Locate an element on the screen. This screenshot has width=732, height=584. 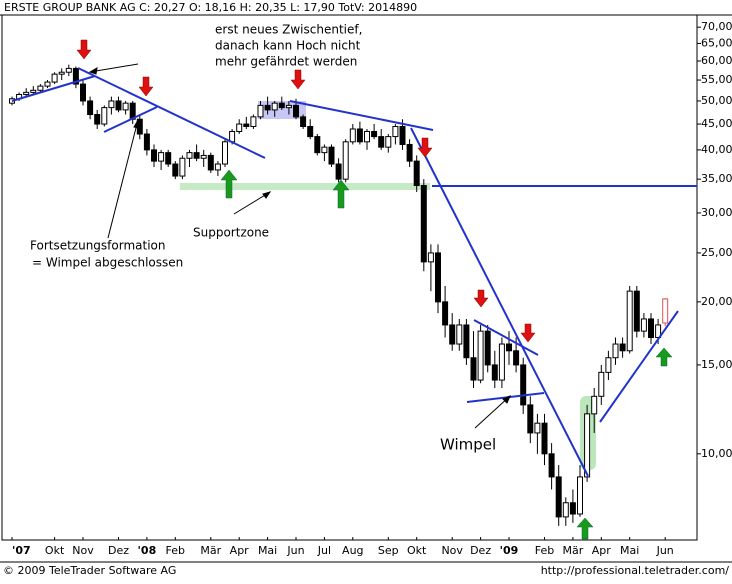
y-tick-label: 65,00 is located at coordinates (716, 42).